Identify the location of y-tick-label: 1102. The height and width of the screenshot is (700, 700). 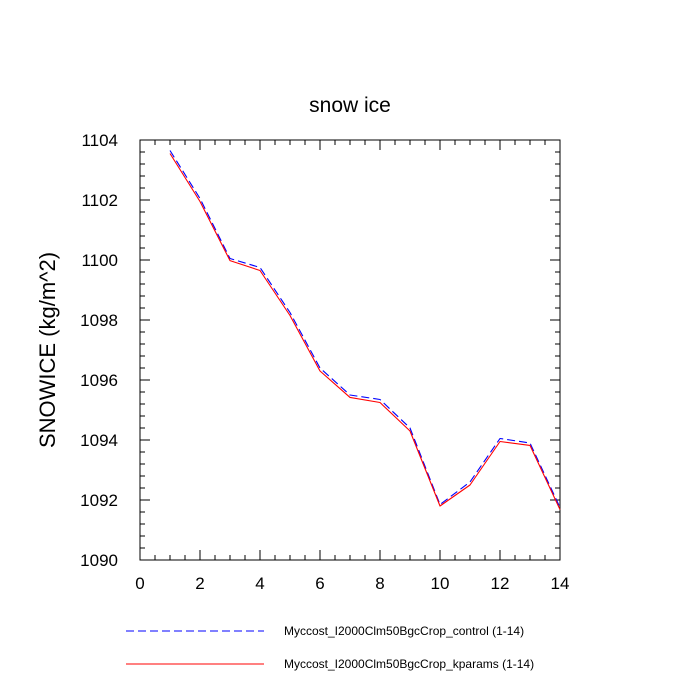
(99, 200).